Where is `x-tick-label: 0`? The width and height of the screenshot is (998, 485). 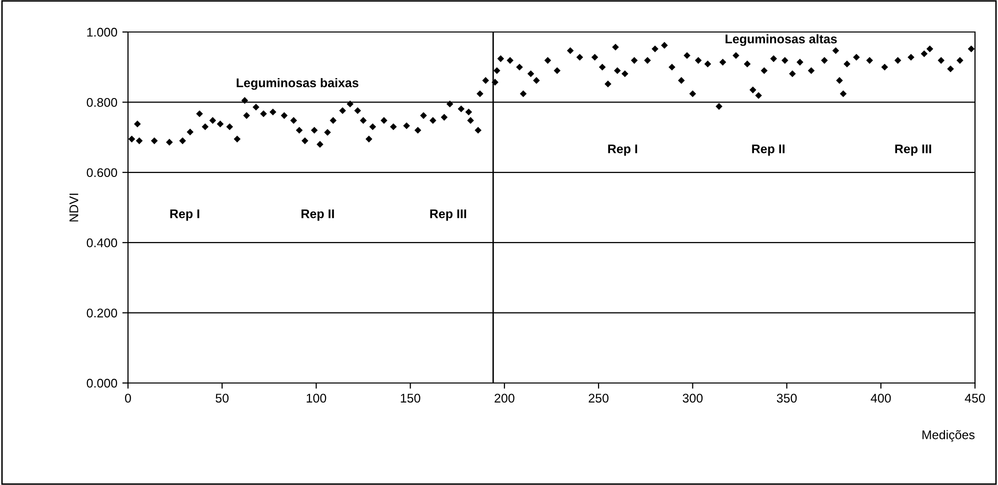
x-tick-label: 0 is located at coordinates (128, 398).